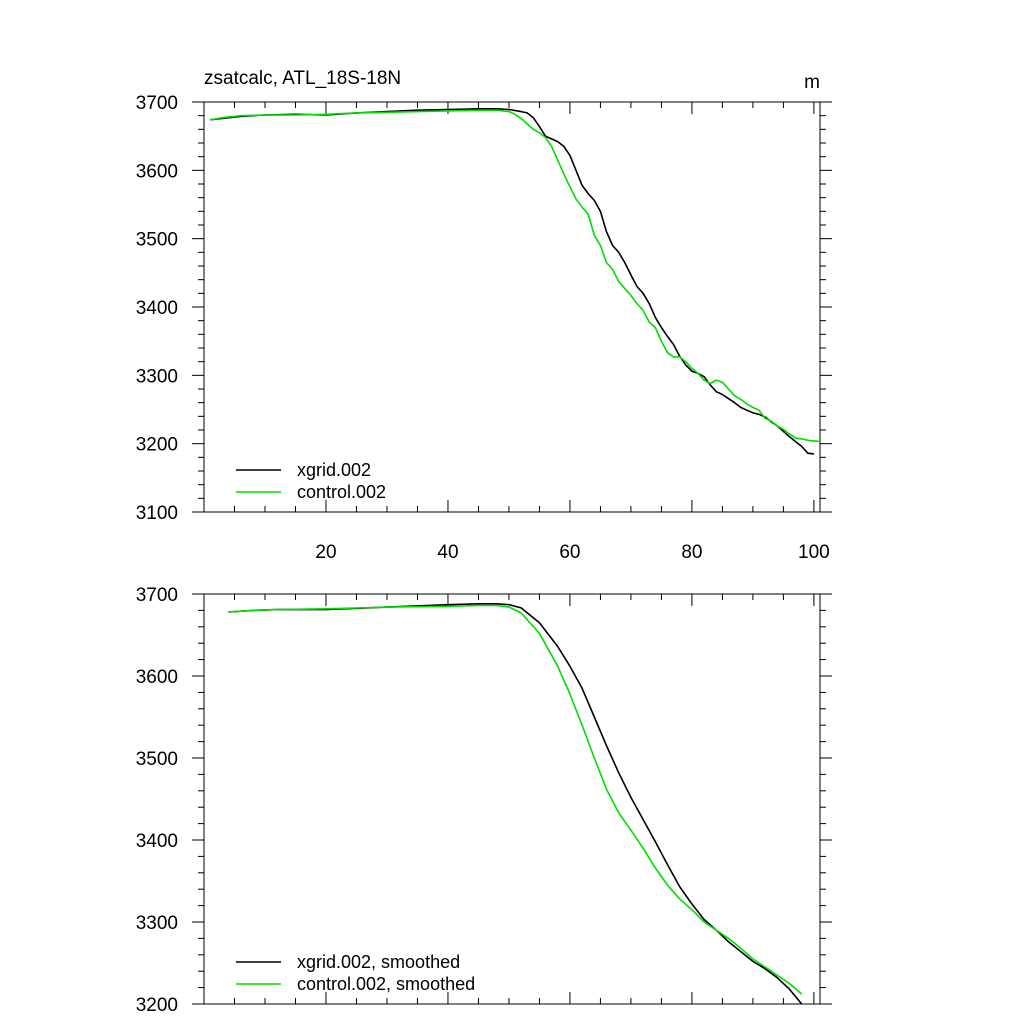 The image size is (1024, 1024). I want to click on bottom-y-tick-label: 3600, so click(157, 677).